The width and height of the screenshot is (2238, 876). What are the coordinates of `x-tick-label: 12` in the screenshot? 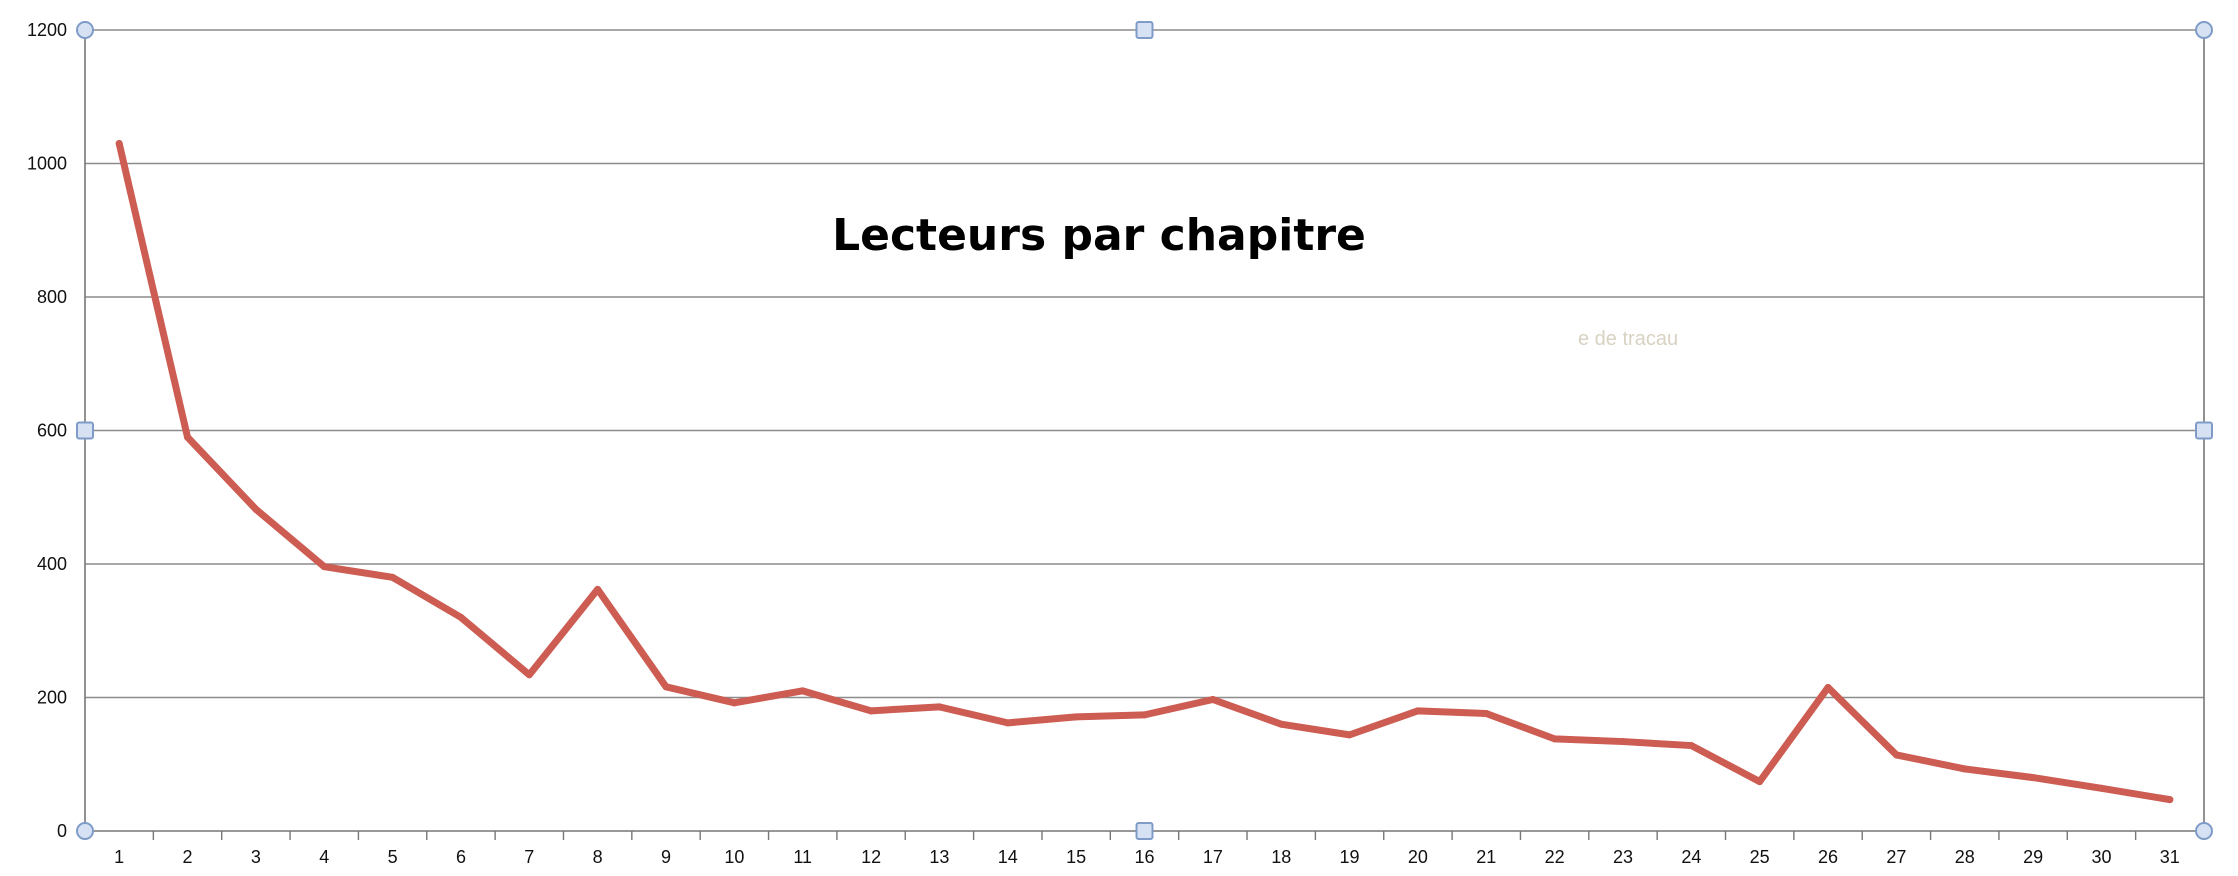 It's located at (871, 857).